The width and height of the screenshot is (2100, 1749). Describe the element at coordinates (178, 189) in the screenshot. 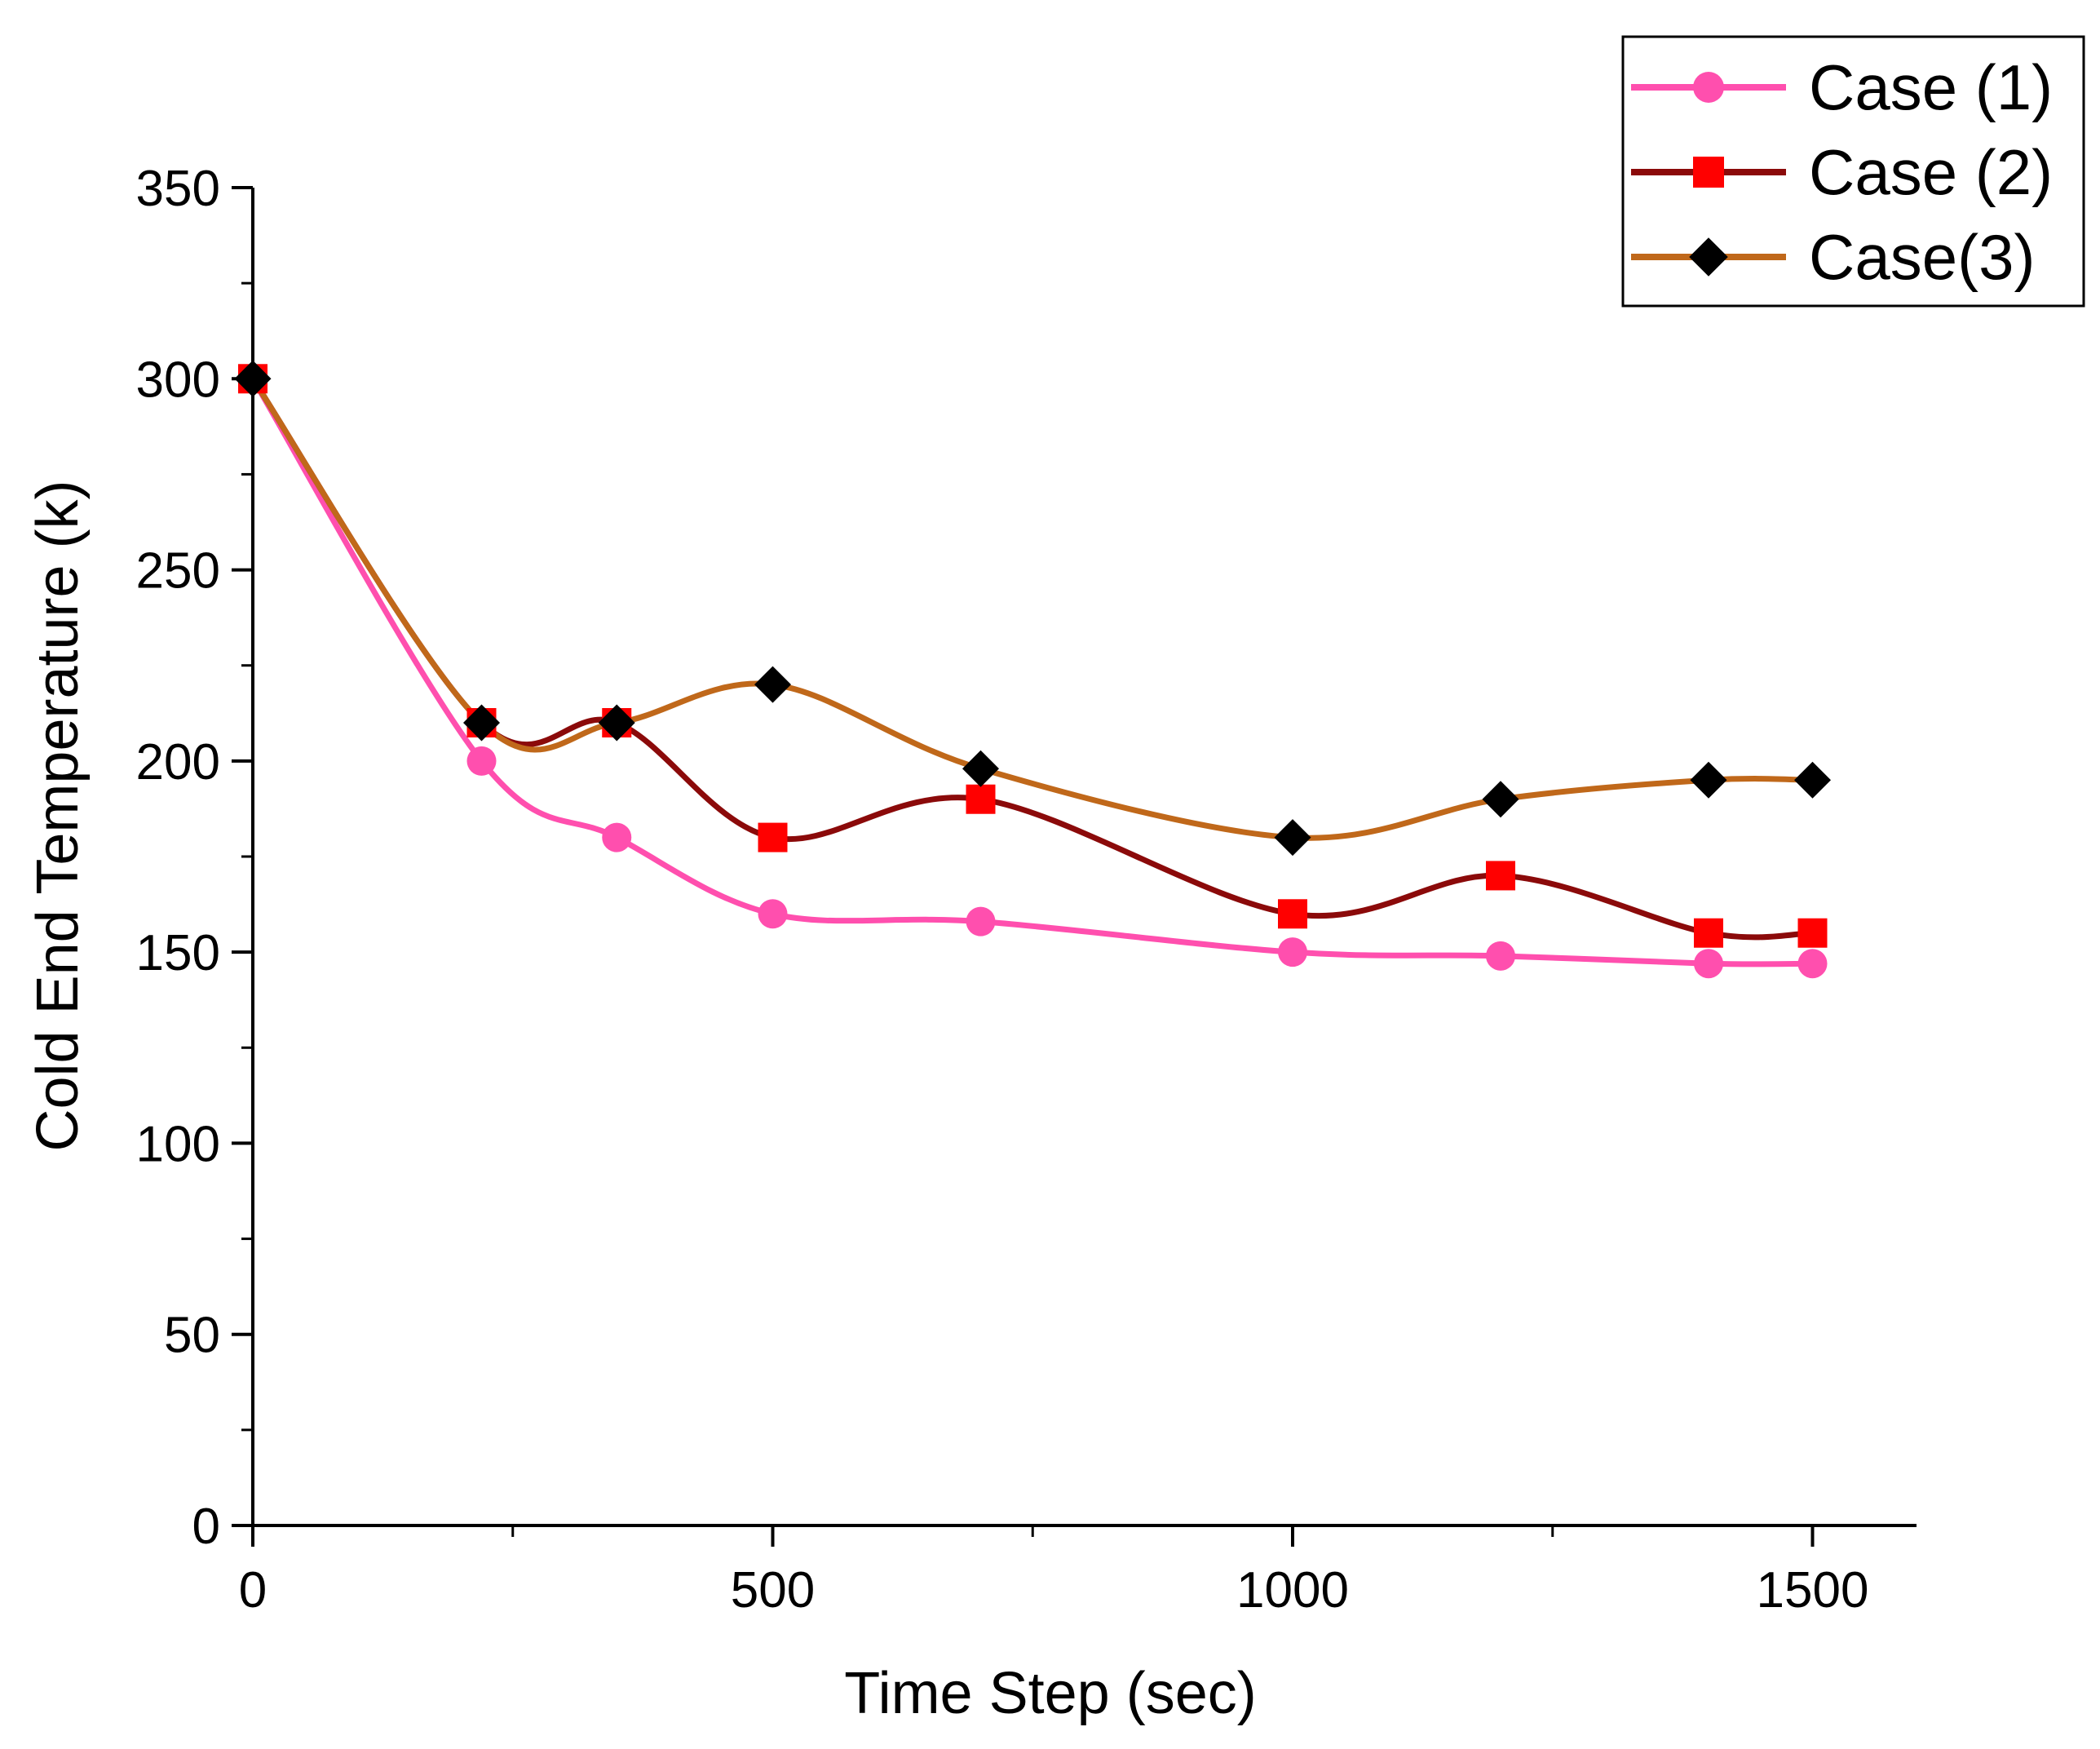

I see `y-tick-label: 350` at that location.